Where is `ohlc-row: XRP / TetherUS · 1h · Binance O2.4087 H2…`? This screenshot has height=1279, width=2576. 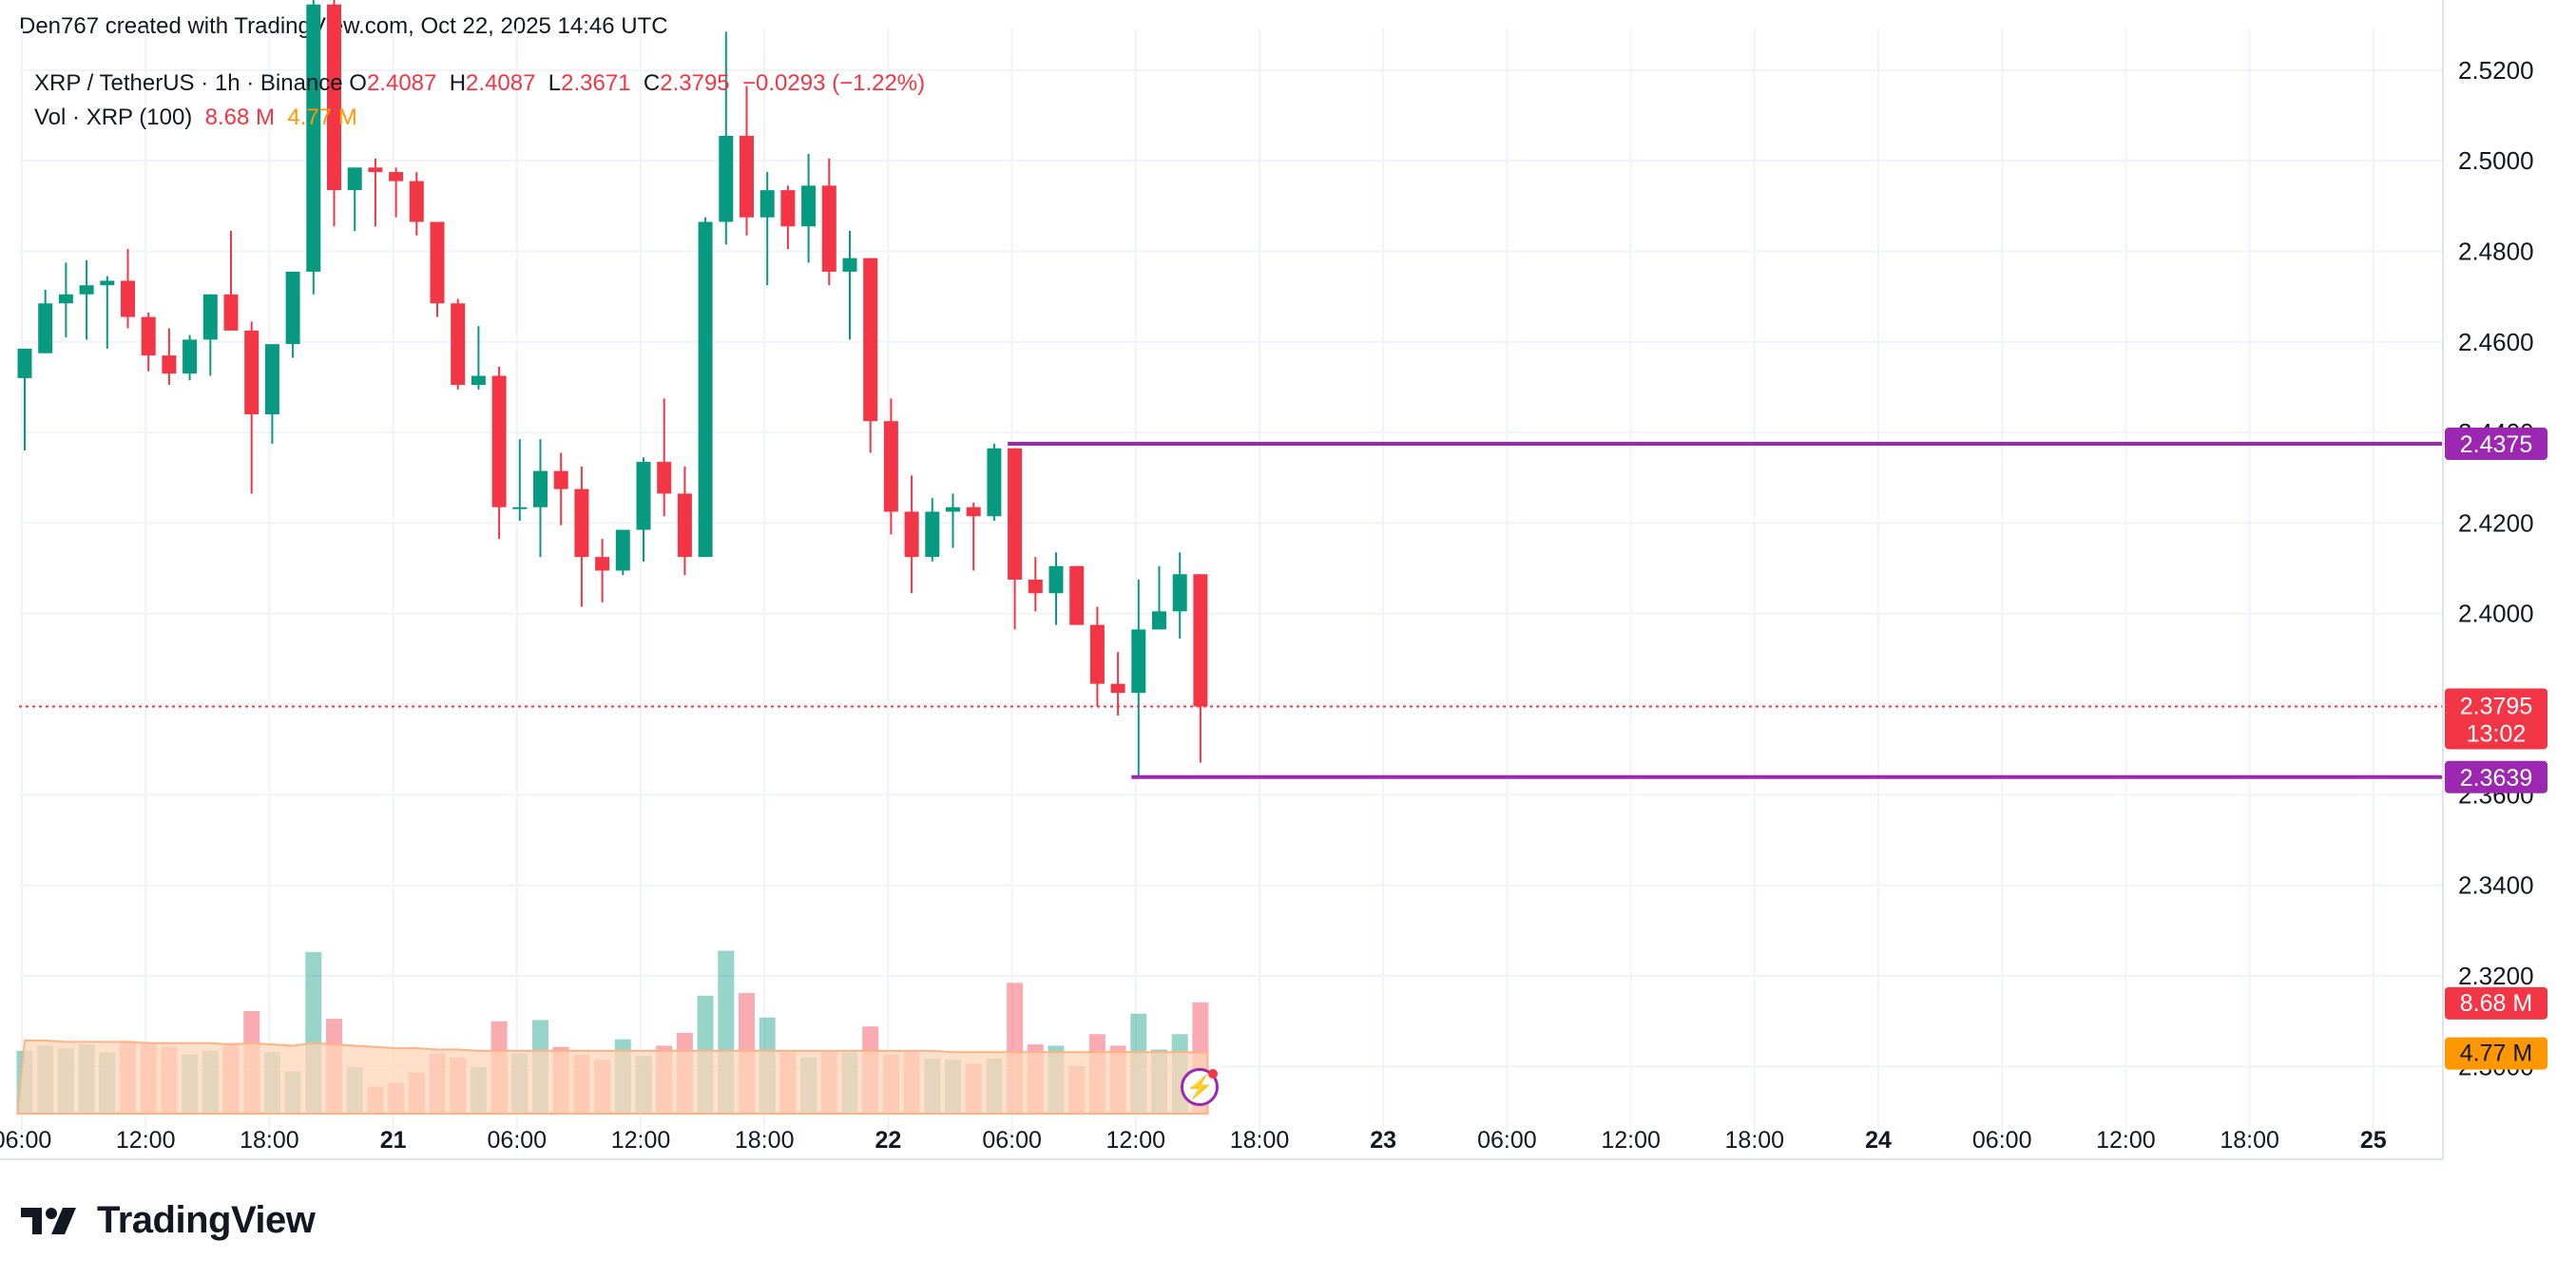 ohlc-row: XRP / TetherUS · 1h · Binance O2.4087 H2… is located at coordinates (480, 84).